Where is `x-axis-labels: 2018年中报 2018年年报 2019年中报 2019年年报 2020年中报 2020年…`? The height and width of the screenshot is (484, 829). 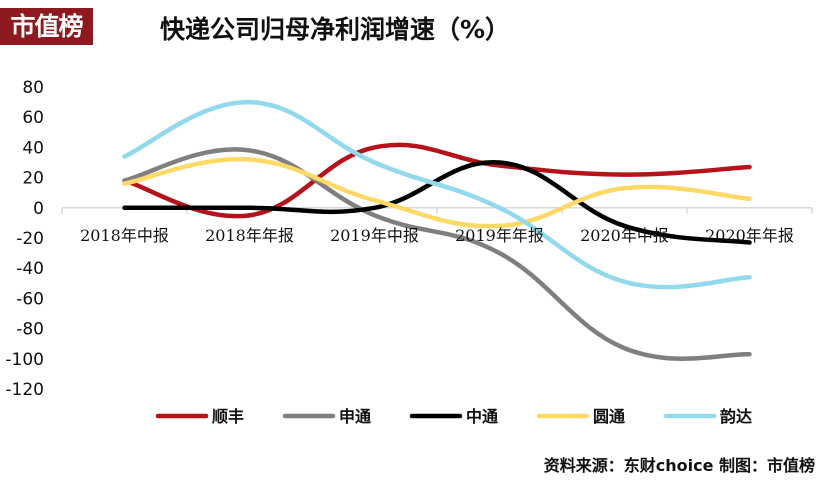 x-axis-labels: 2018年中报 2018年年报 2019年中报 2019年年报 2020年中报 2020年… is located at coordinates (437, 235).